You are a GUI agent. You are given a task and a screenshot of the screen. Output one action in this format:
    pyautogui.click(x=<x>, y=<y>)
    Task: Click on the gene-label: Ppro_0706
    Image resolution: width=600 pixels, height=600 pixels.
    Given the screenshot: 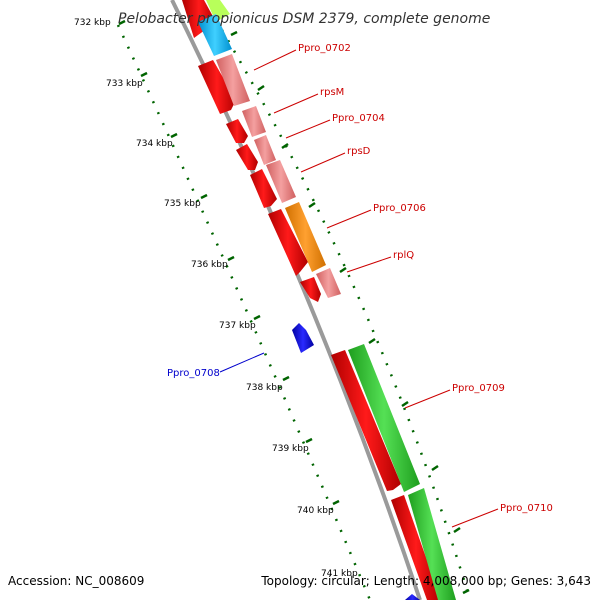 What is the action you would take?
    pyautogui.click(x=399, y=208)
    